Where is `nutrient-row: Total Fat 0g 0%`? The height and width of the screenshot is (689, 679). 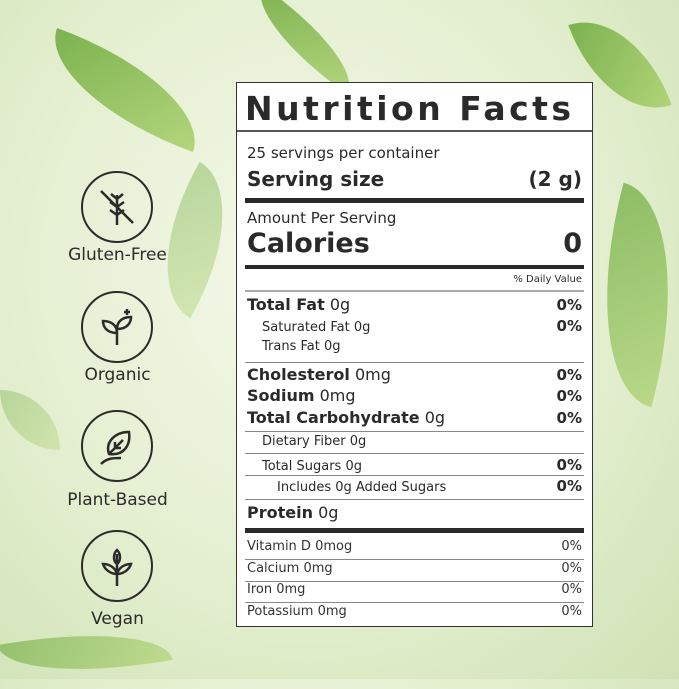
nutrient-row: Total Fat 0g 0% is located at coordinates (414, 304).